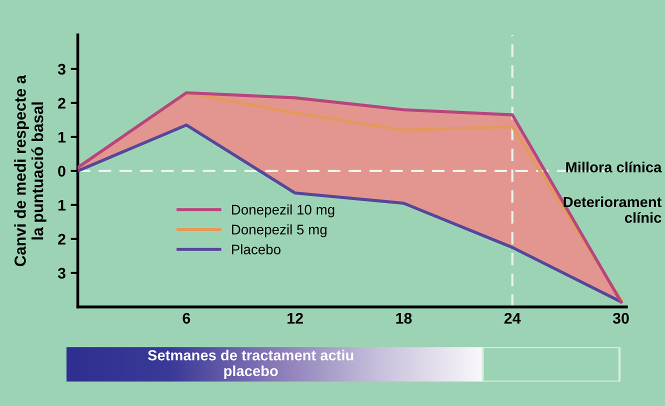 The width and height of the screenshot is (665, 406). Describe the element at coordinates (186, 318) in the screenshot. I see `x-tick-label: 6` at that location.